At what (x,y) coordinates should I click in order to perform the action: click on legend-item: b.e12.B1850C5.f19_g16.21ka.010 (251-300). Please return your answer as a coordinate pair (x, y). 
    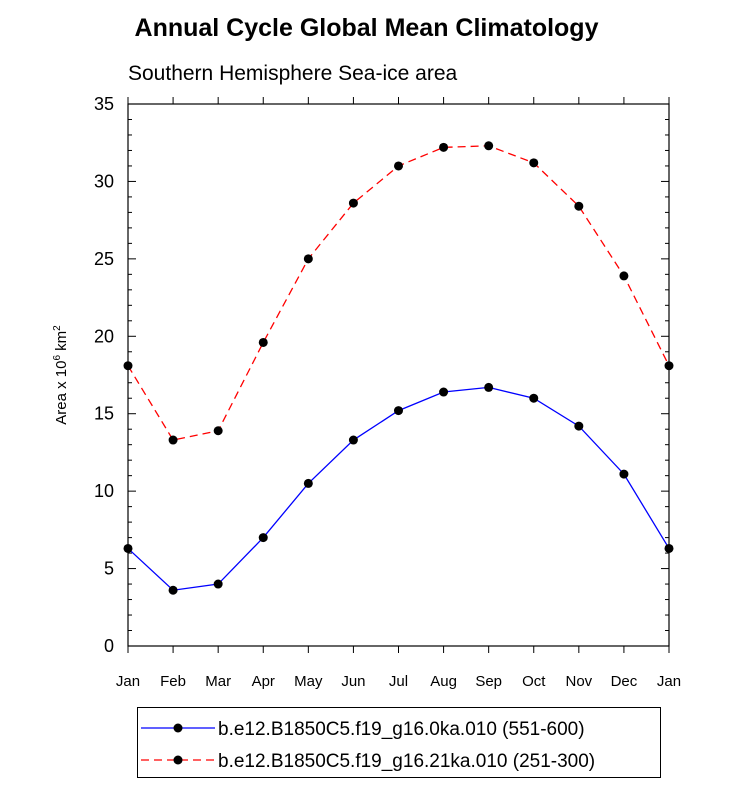
    Looking at the image, I should click on (368, 761).